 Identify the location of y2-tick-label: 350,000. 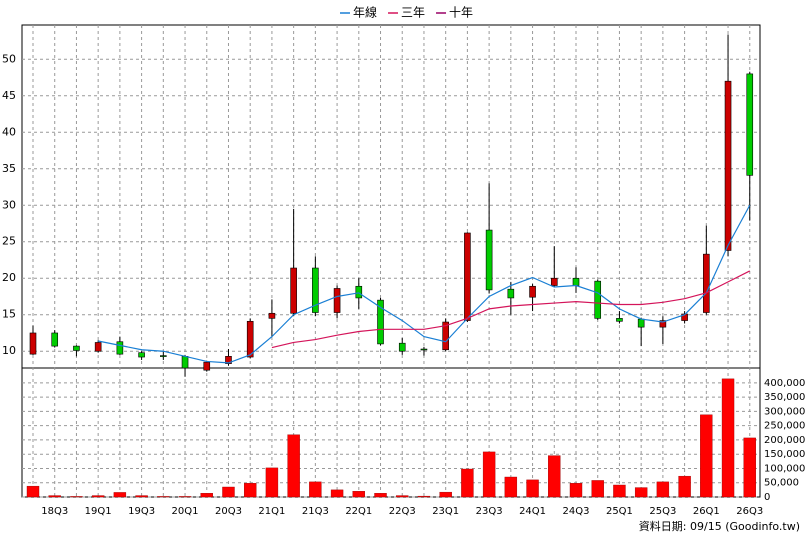
(784, 397).